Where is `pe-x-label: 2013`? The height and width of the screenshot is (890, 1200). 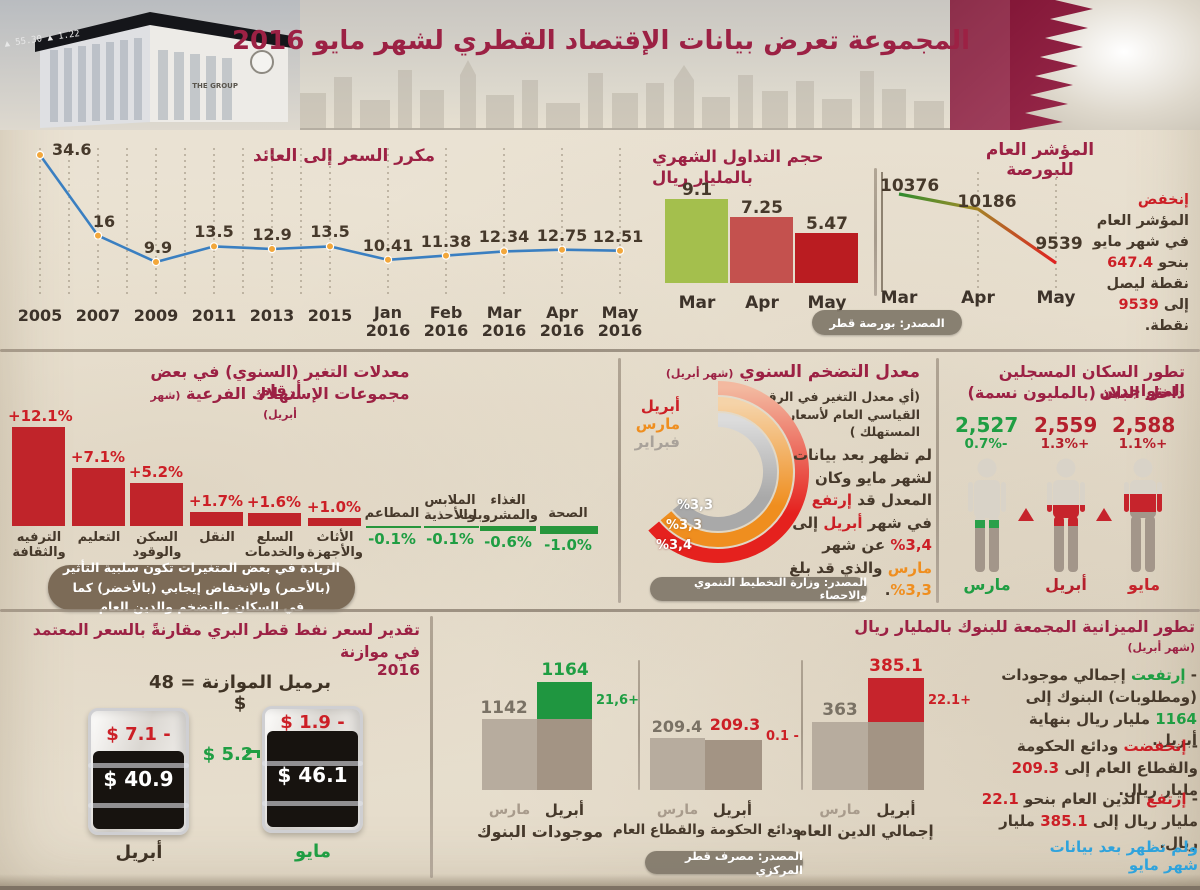 pe-x-label: 2013 is located at coordinates (272, 315).